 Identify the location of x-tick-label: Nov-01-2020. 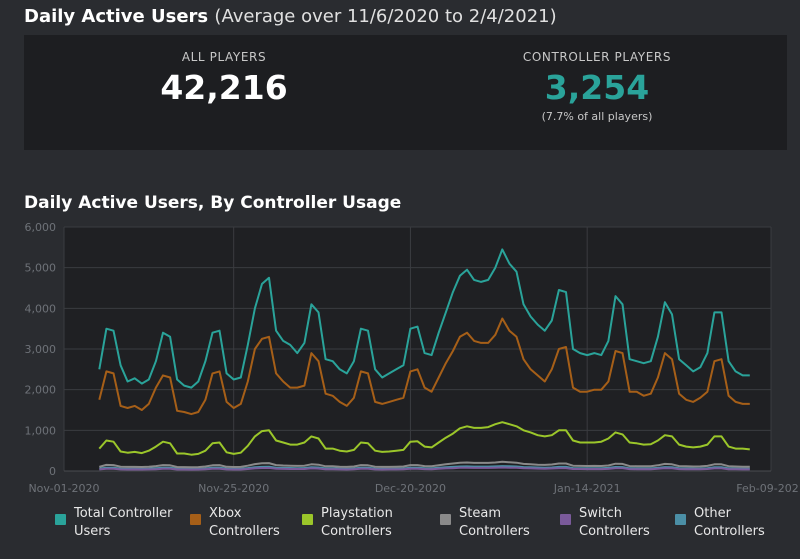
(63, 488).